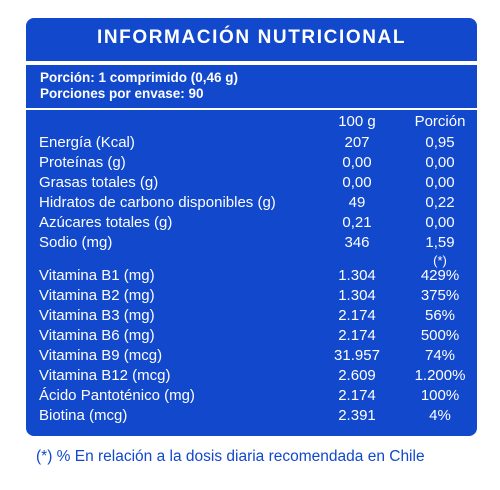 The width and height of the screenshot is (500, 490). I want to click on vitamin-name: Vitamina B6 (mg), so click(97, 335).